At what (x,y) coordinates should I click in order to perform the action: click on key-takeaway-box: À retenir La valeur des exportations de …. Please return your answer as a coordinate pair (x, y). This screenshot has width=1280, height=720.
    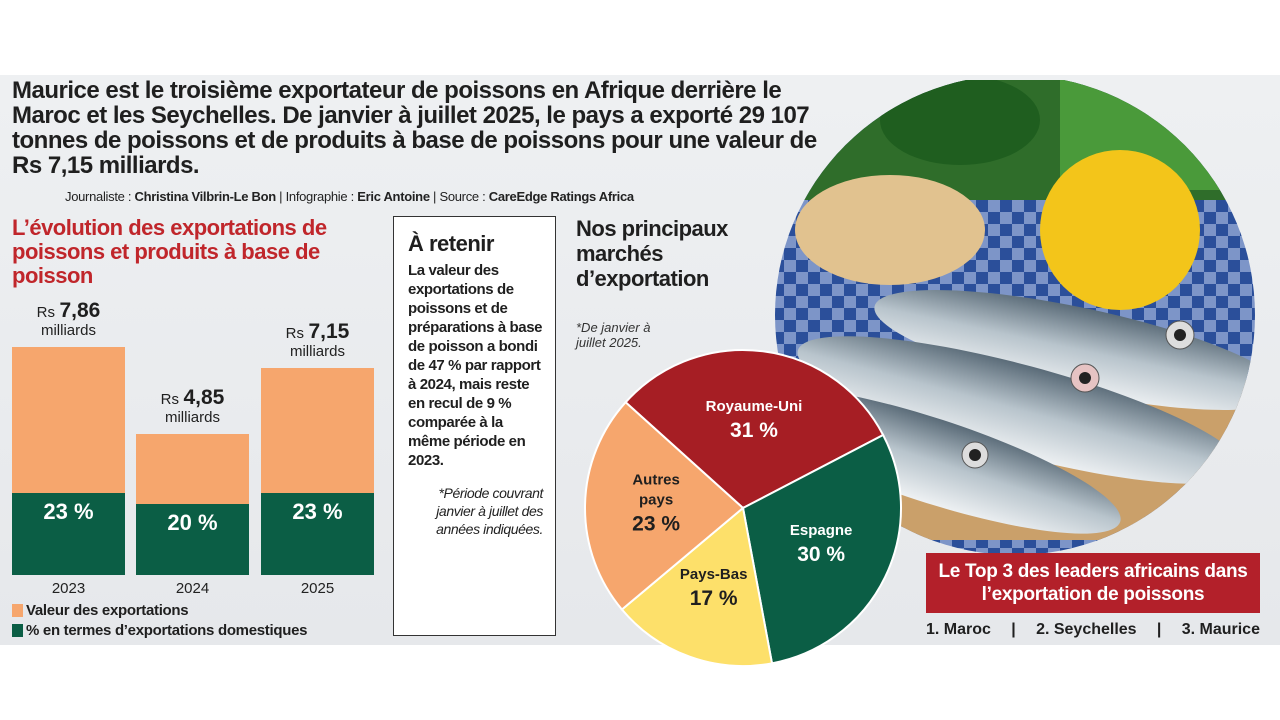
    Looking at the image, I should click on (474, 426).